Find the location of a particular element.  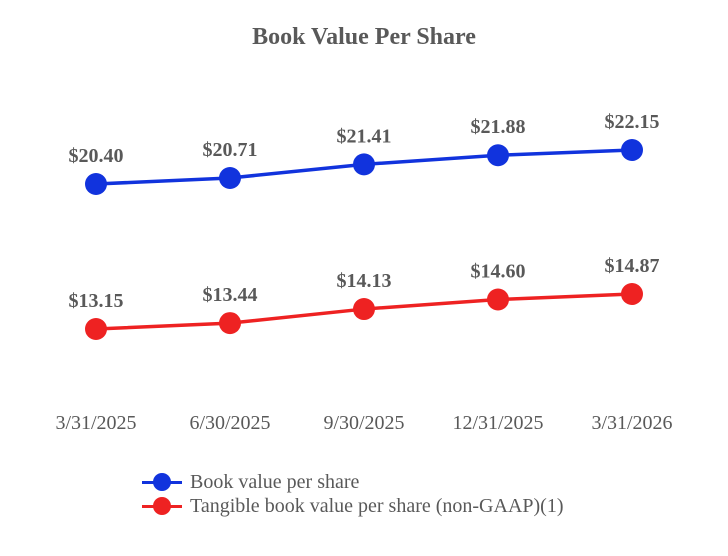

data-label: $22.15 is located at coordinates (632, 122).